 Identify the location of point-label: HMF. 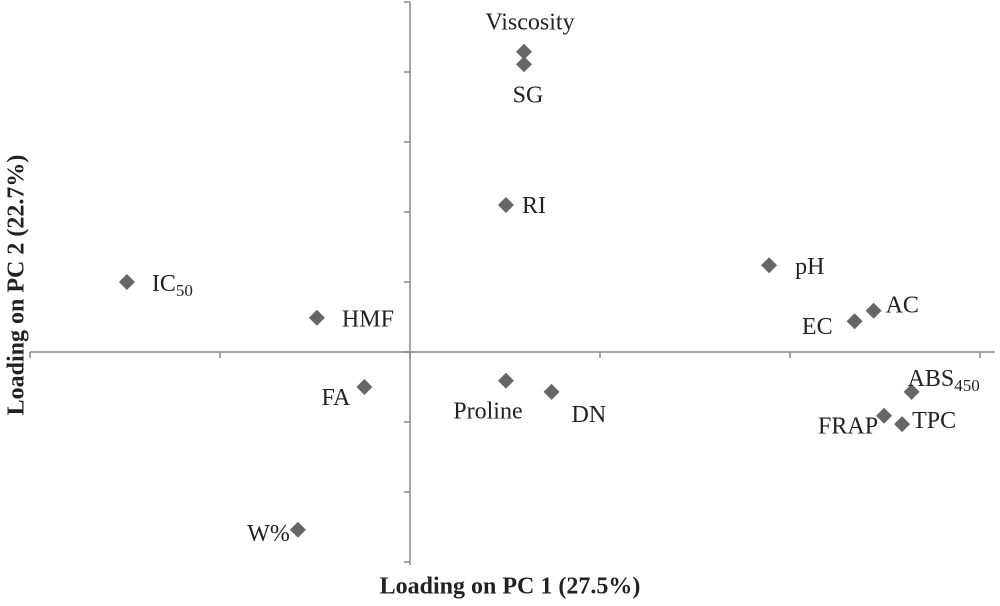
(368, 319).